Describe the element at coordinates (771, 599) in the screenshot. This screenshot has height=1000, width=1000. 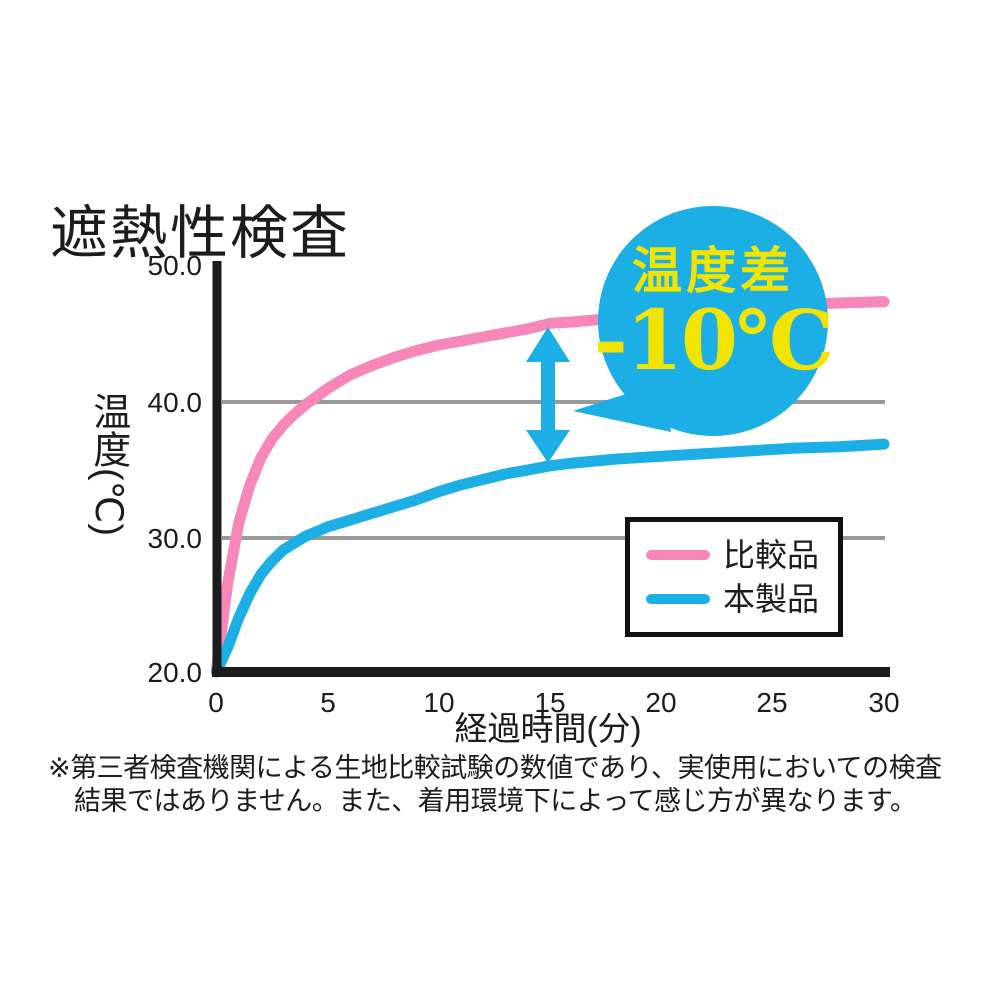
I see `legend-label: 本製品` at that location.